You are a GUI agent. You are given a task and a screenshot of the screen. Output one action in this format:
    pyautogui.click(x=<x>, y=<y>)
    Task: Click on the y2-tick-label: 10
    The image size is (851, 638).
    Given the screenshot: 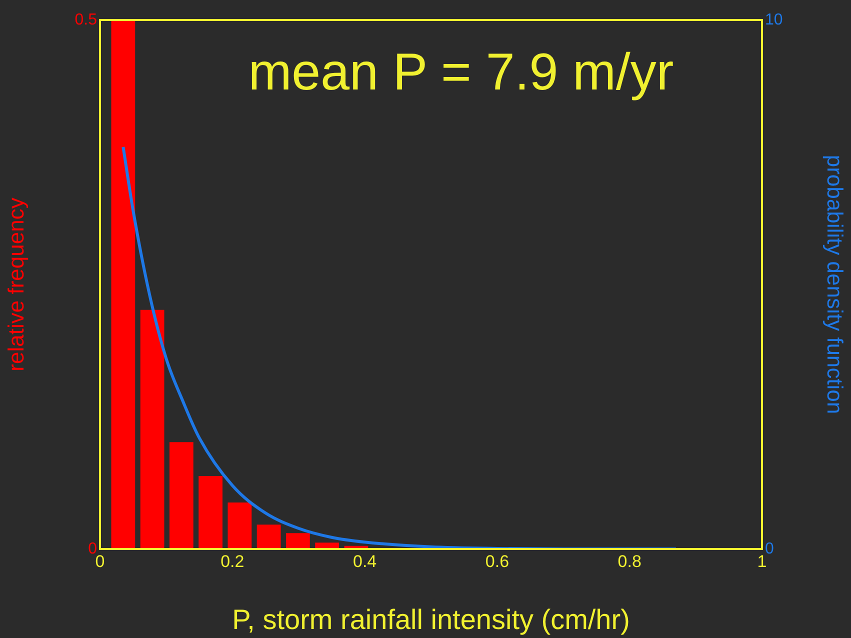 What is the action you would take?
    pyautogui.click(x=774, y=19)
    